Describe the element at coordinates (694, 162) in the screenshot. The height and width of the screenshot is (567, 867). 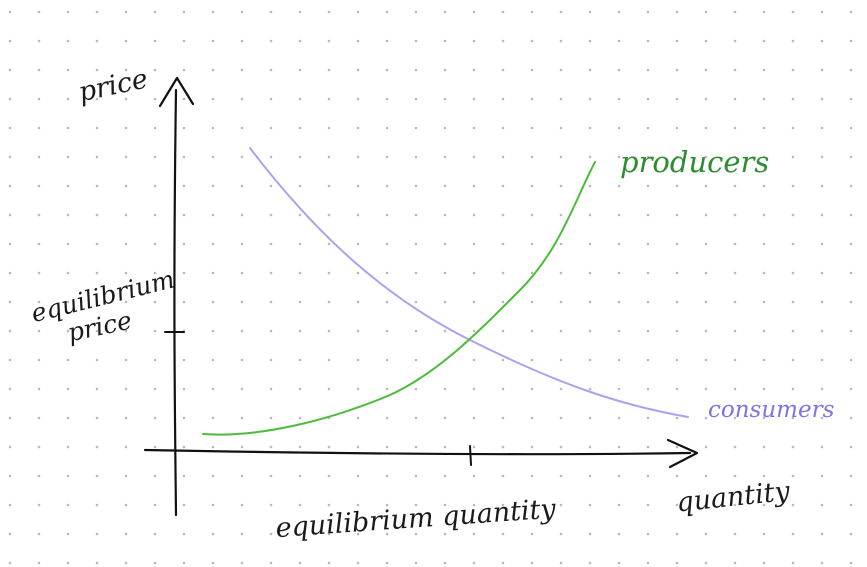
I see `producers-label: producers` at that location.